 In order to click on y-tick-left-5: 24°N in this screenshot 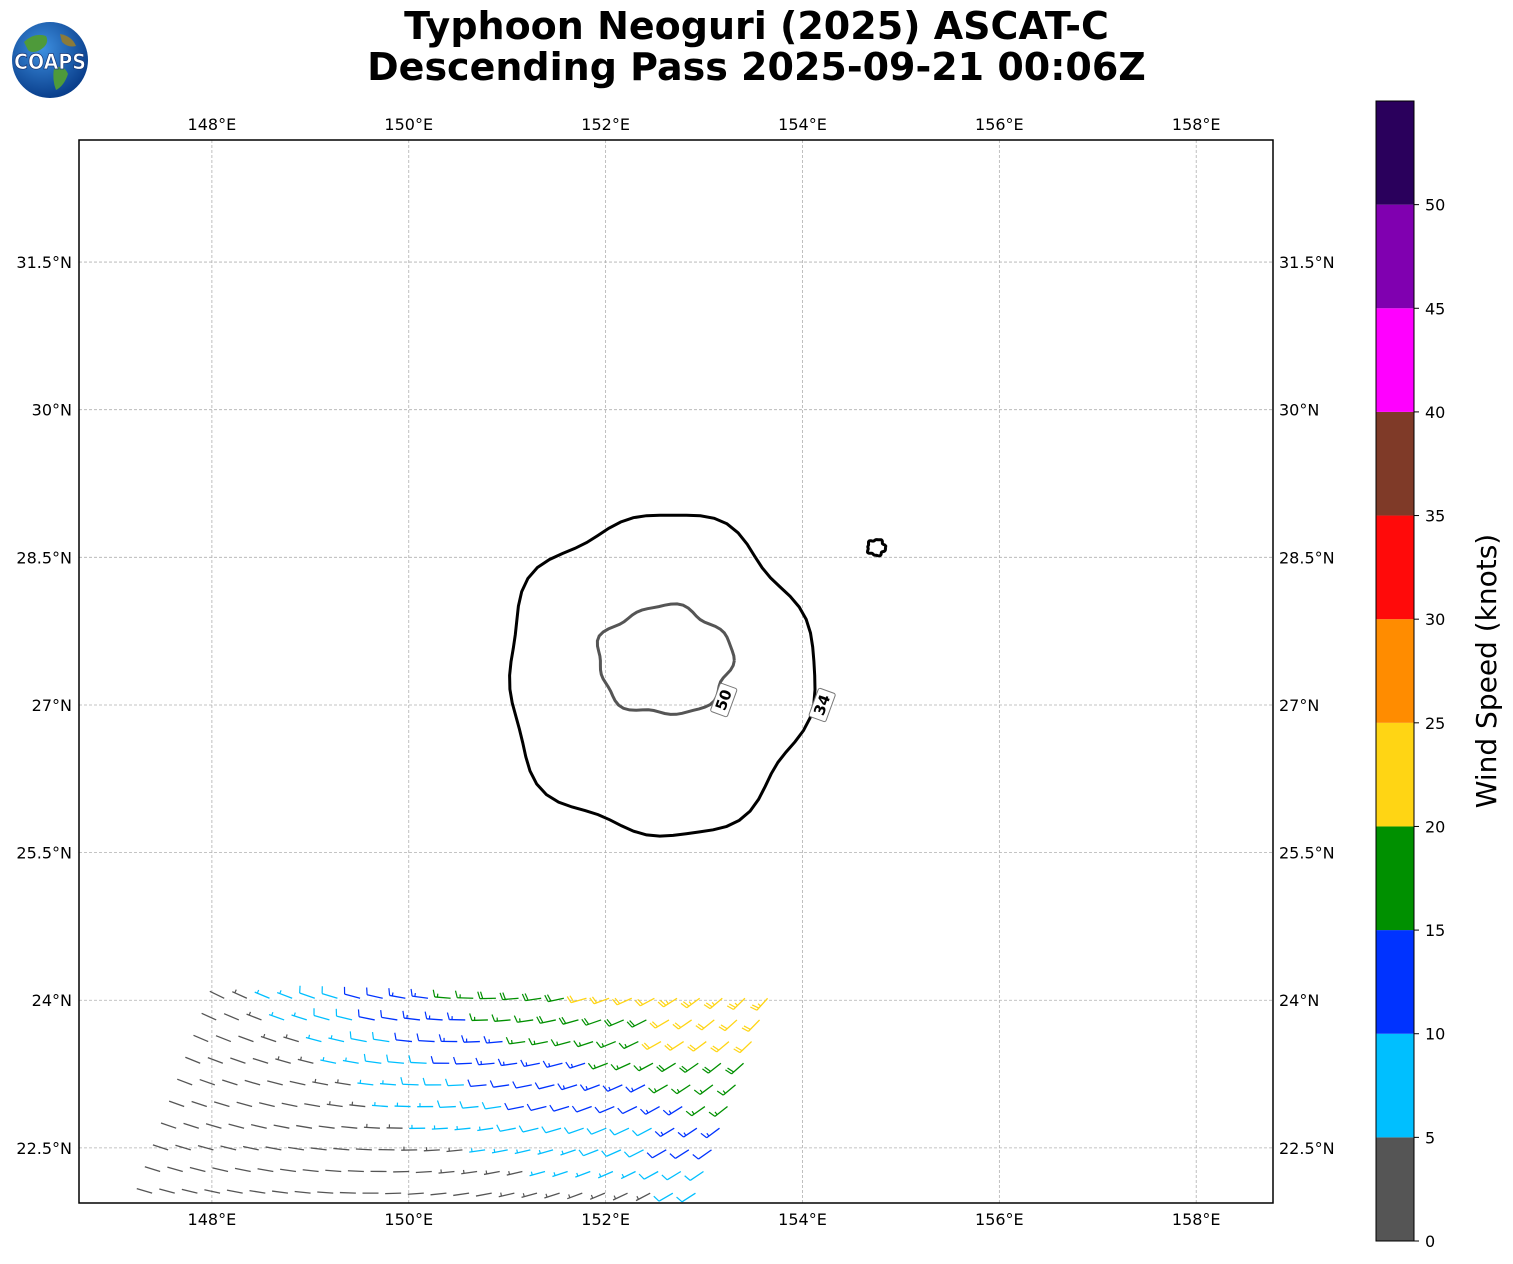, I will do `click(52, 1000)`.